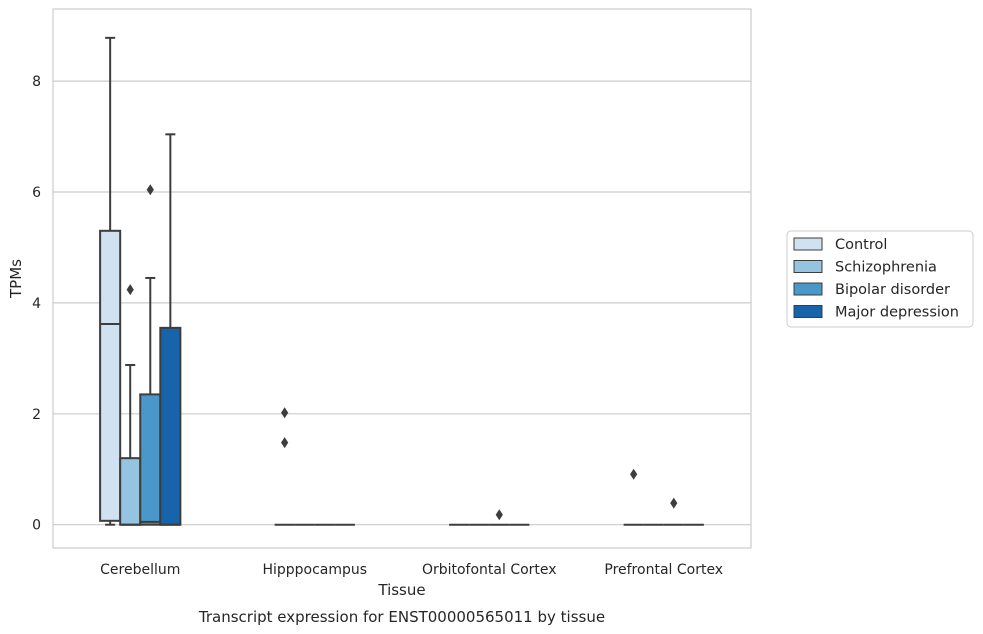 This screenshot has height=634, width=983. What do you see at coordinates (663, 570) in the screenshot?
I see `x-tick-label: Prefrontal Cortex` at bounding box center [663, 570].